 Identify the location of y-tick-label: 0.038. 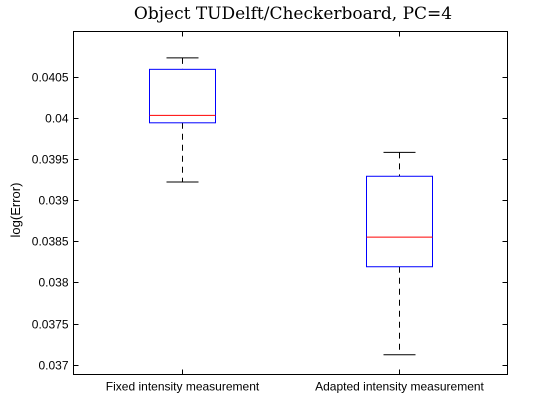
(53, 283).